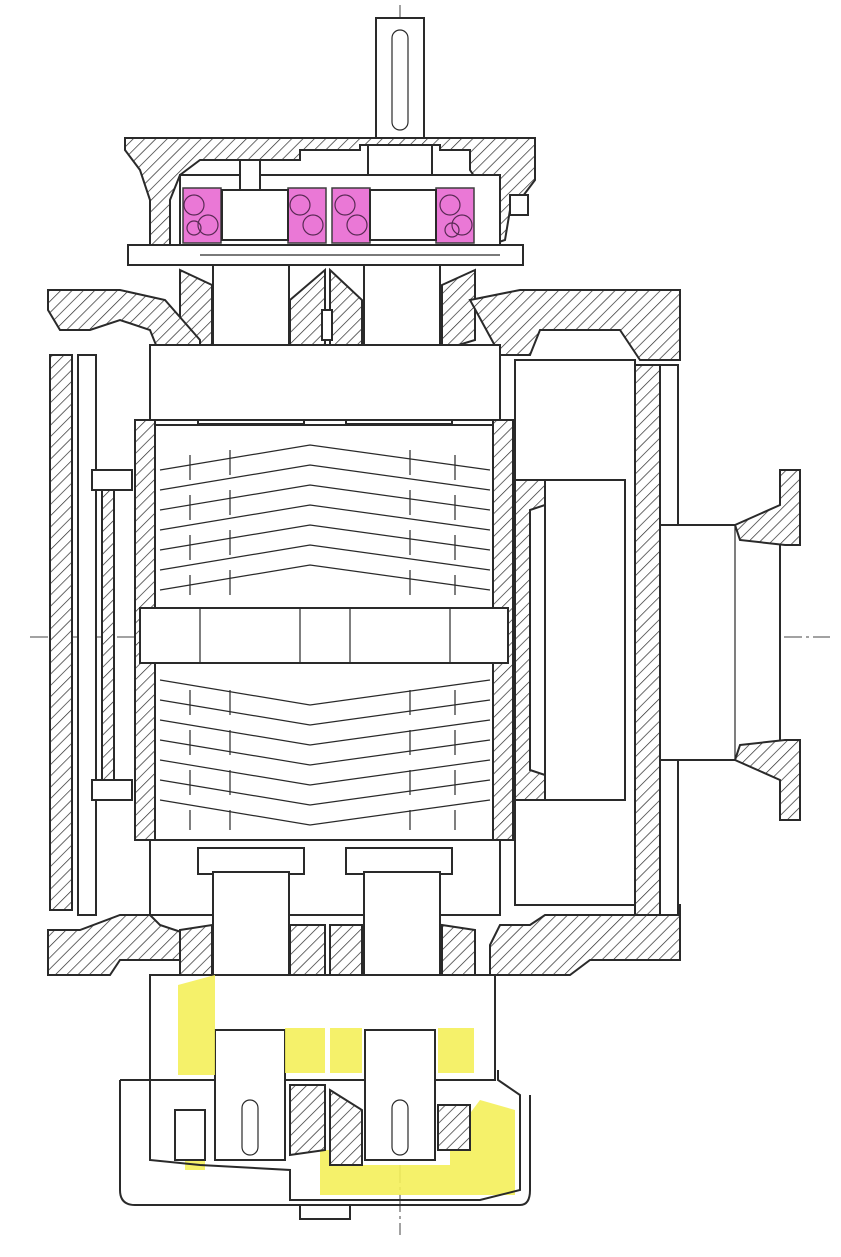 This screenshot has height=1257, width=841. Describe the element at coordinates (730, 645) in the screenshot. I see `discharge-flange` at that location.